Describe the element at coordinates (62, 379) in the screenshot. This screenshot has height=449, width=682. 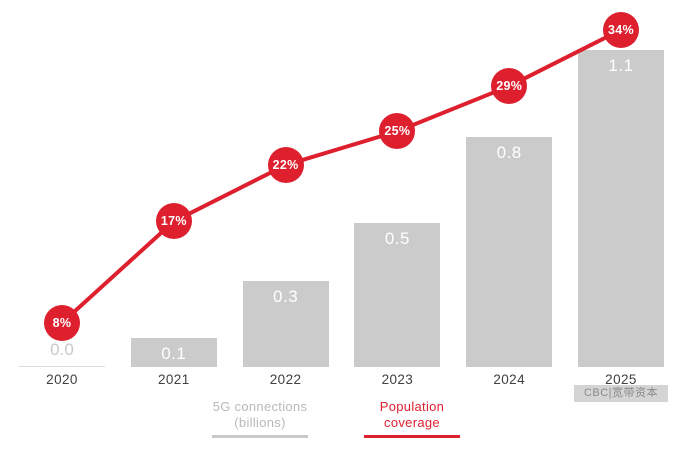
I see `year-label-2020: 2020` at that location.